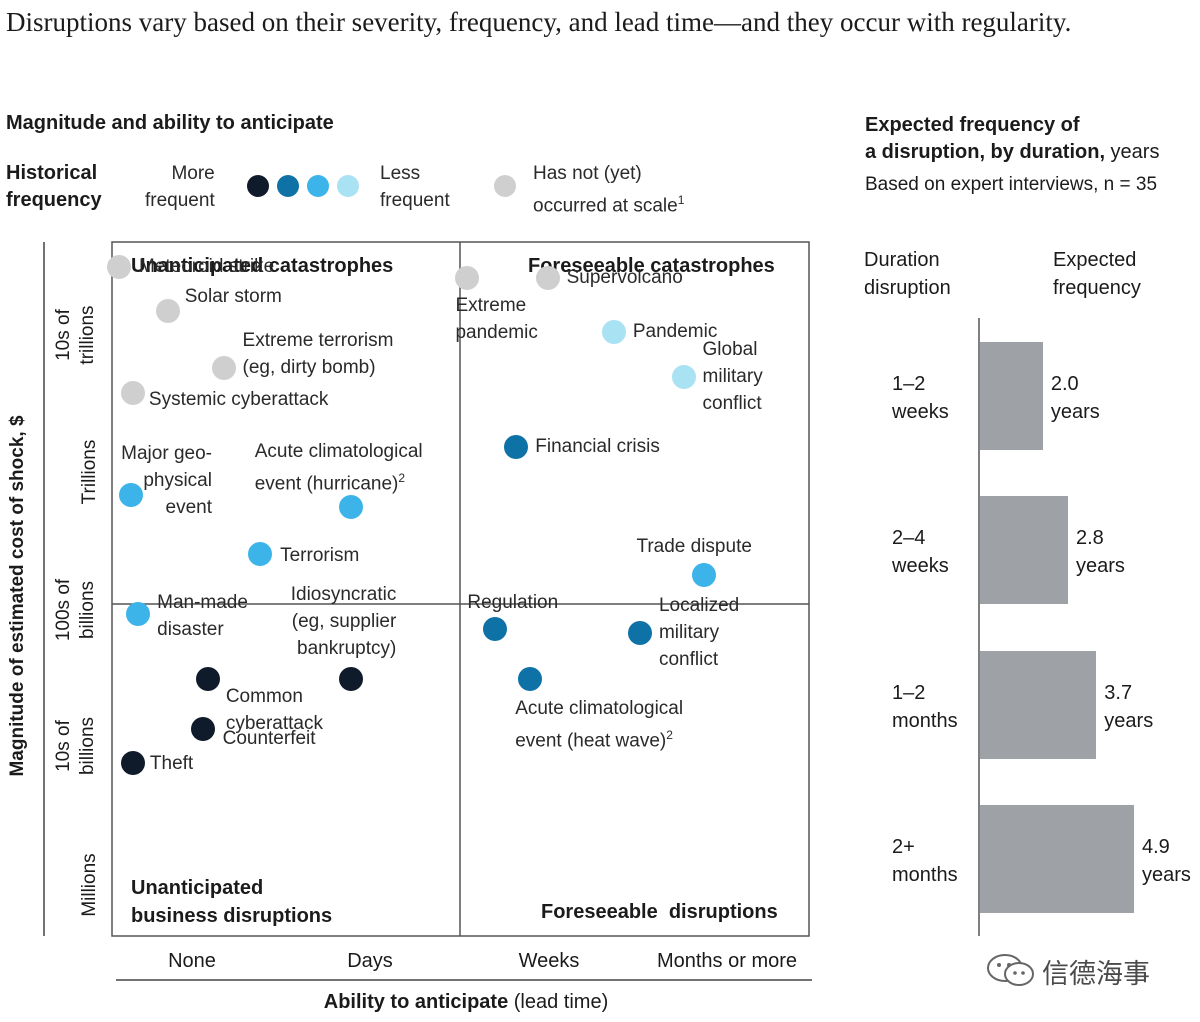 The height and width of the screenshot is (1022, 1200). What do you see at coordinates (651, 266) in the screenshot?
I see `quadrant-title-top-right: Foreseeable catastrophes` at bounding box center [651, 266].